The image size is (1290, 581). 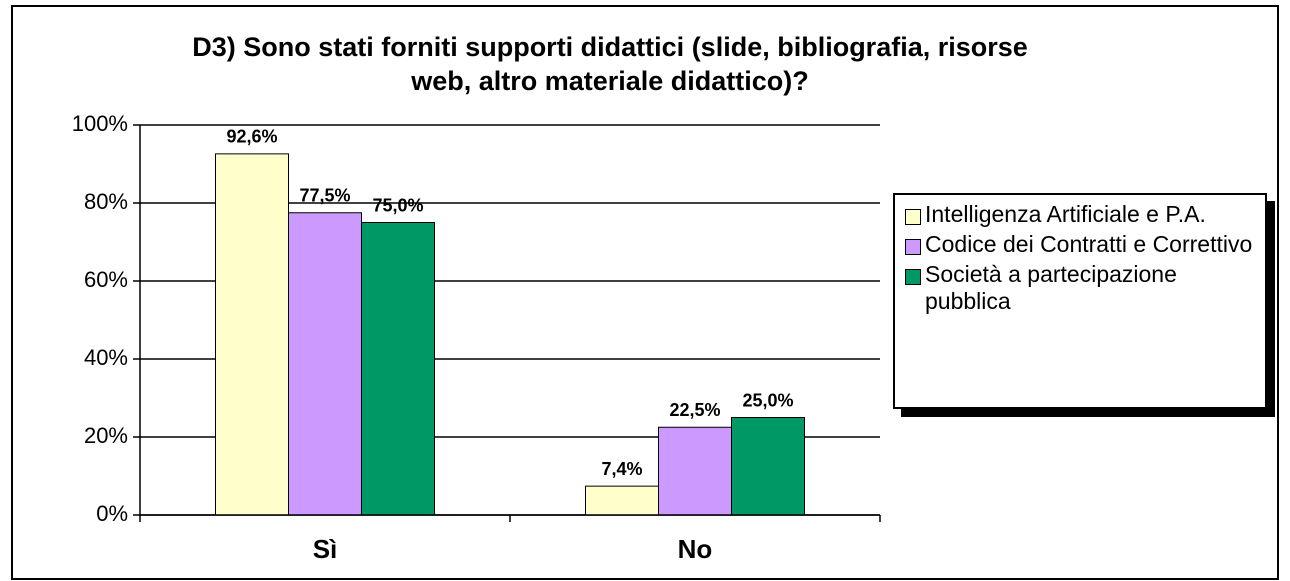 What do you see at coordinates (1089, 244) in the screenshot?
I see `legend-label: Codice dei Contratti e Correttivo` at bounding box center [1089, 244].